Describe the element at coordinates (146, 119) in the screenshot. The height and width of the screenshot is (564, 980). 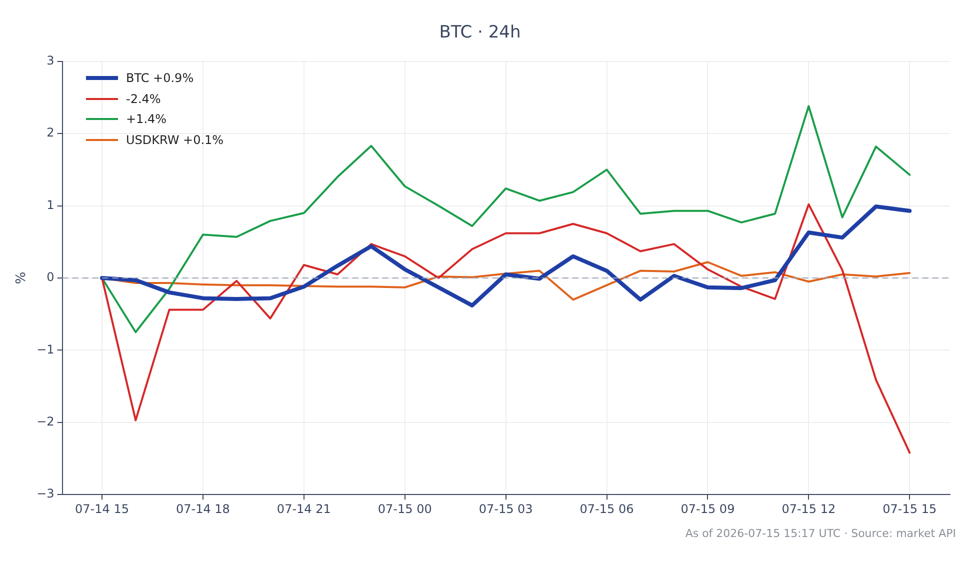
I see `legend-label: +1.4%` at that location.